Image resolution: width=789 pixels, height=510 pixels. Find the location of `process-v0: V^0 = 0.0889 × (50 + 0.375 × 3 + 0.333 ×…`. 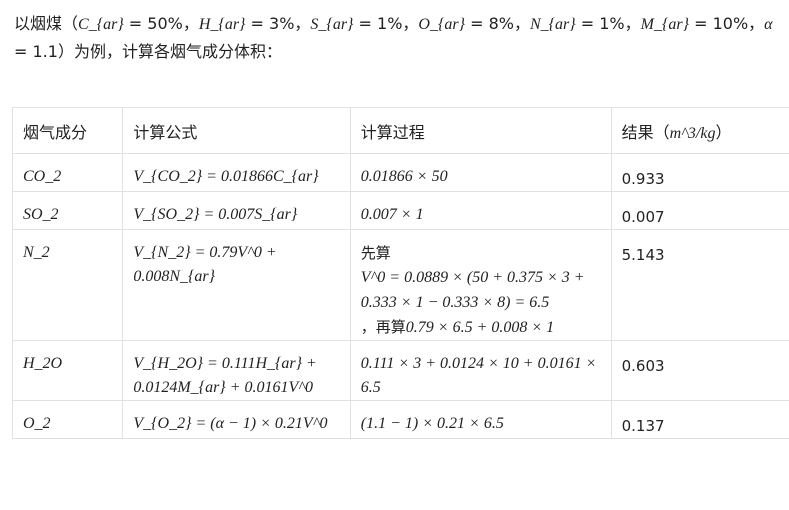

process-v0: V^0 = 0.0889 × (50 + 0.375 × 3 + 0.333 ×… is located at coordinates (472, 290).